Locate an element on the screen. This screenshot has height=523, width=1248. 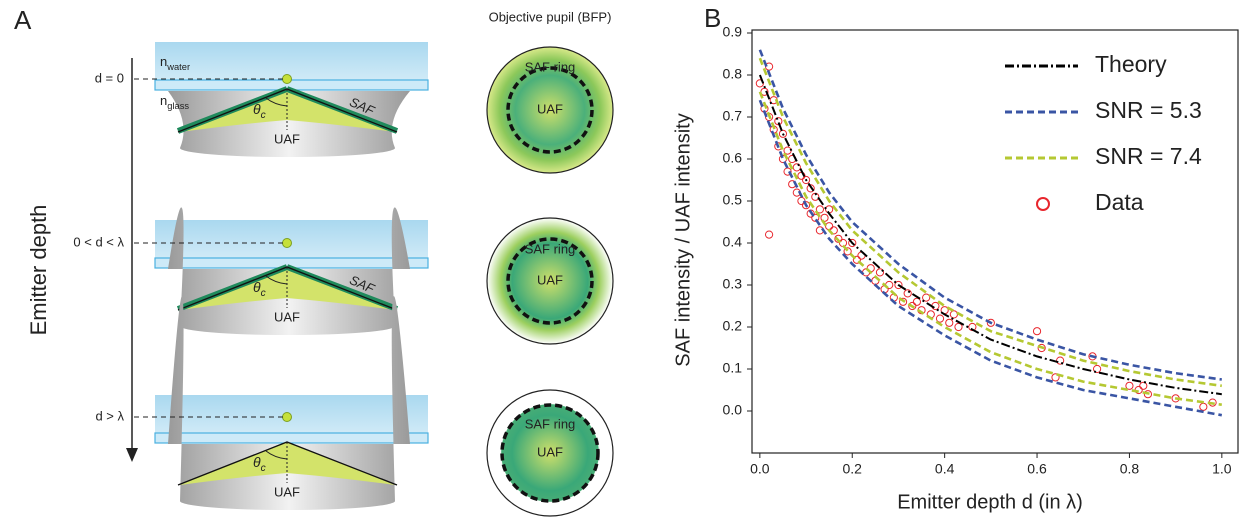
center-label: UAF is located at coordinates (550, 108).